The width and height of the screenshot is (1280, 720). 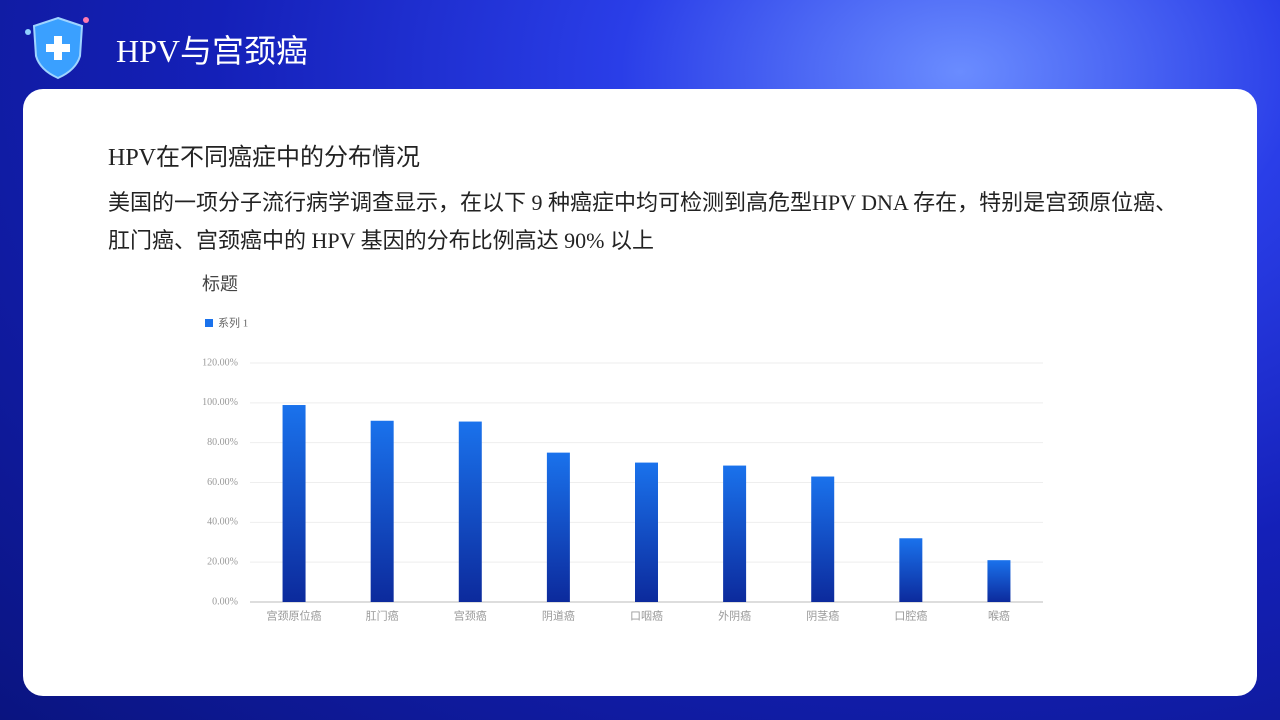 What do you see at coordinates (222, 561) in the screenshot?
I see `y-tick-label: 20.00%` at bounding box center [222, 561].